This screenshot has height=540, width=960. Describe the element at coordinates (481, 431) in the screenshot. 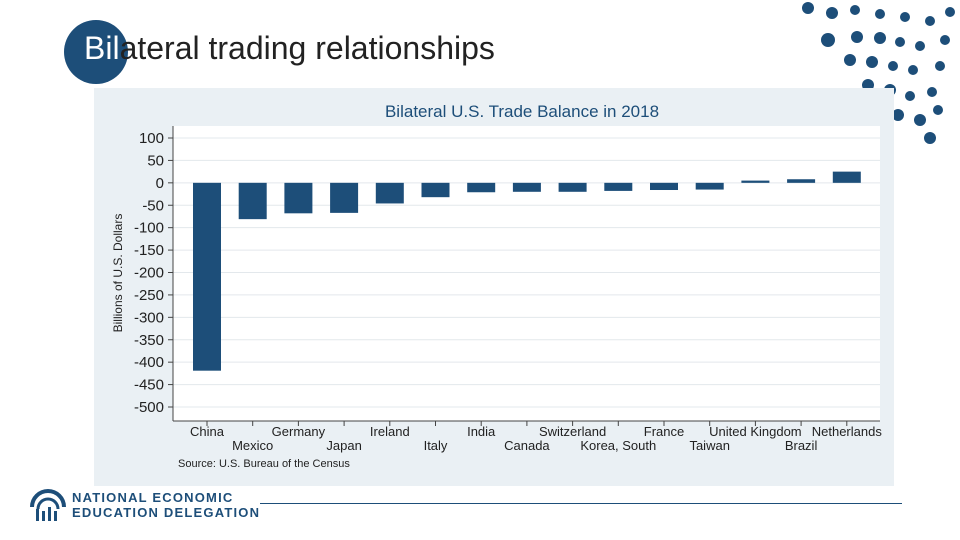

I see `x-tick-label: India` at that location.